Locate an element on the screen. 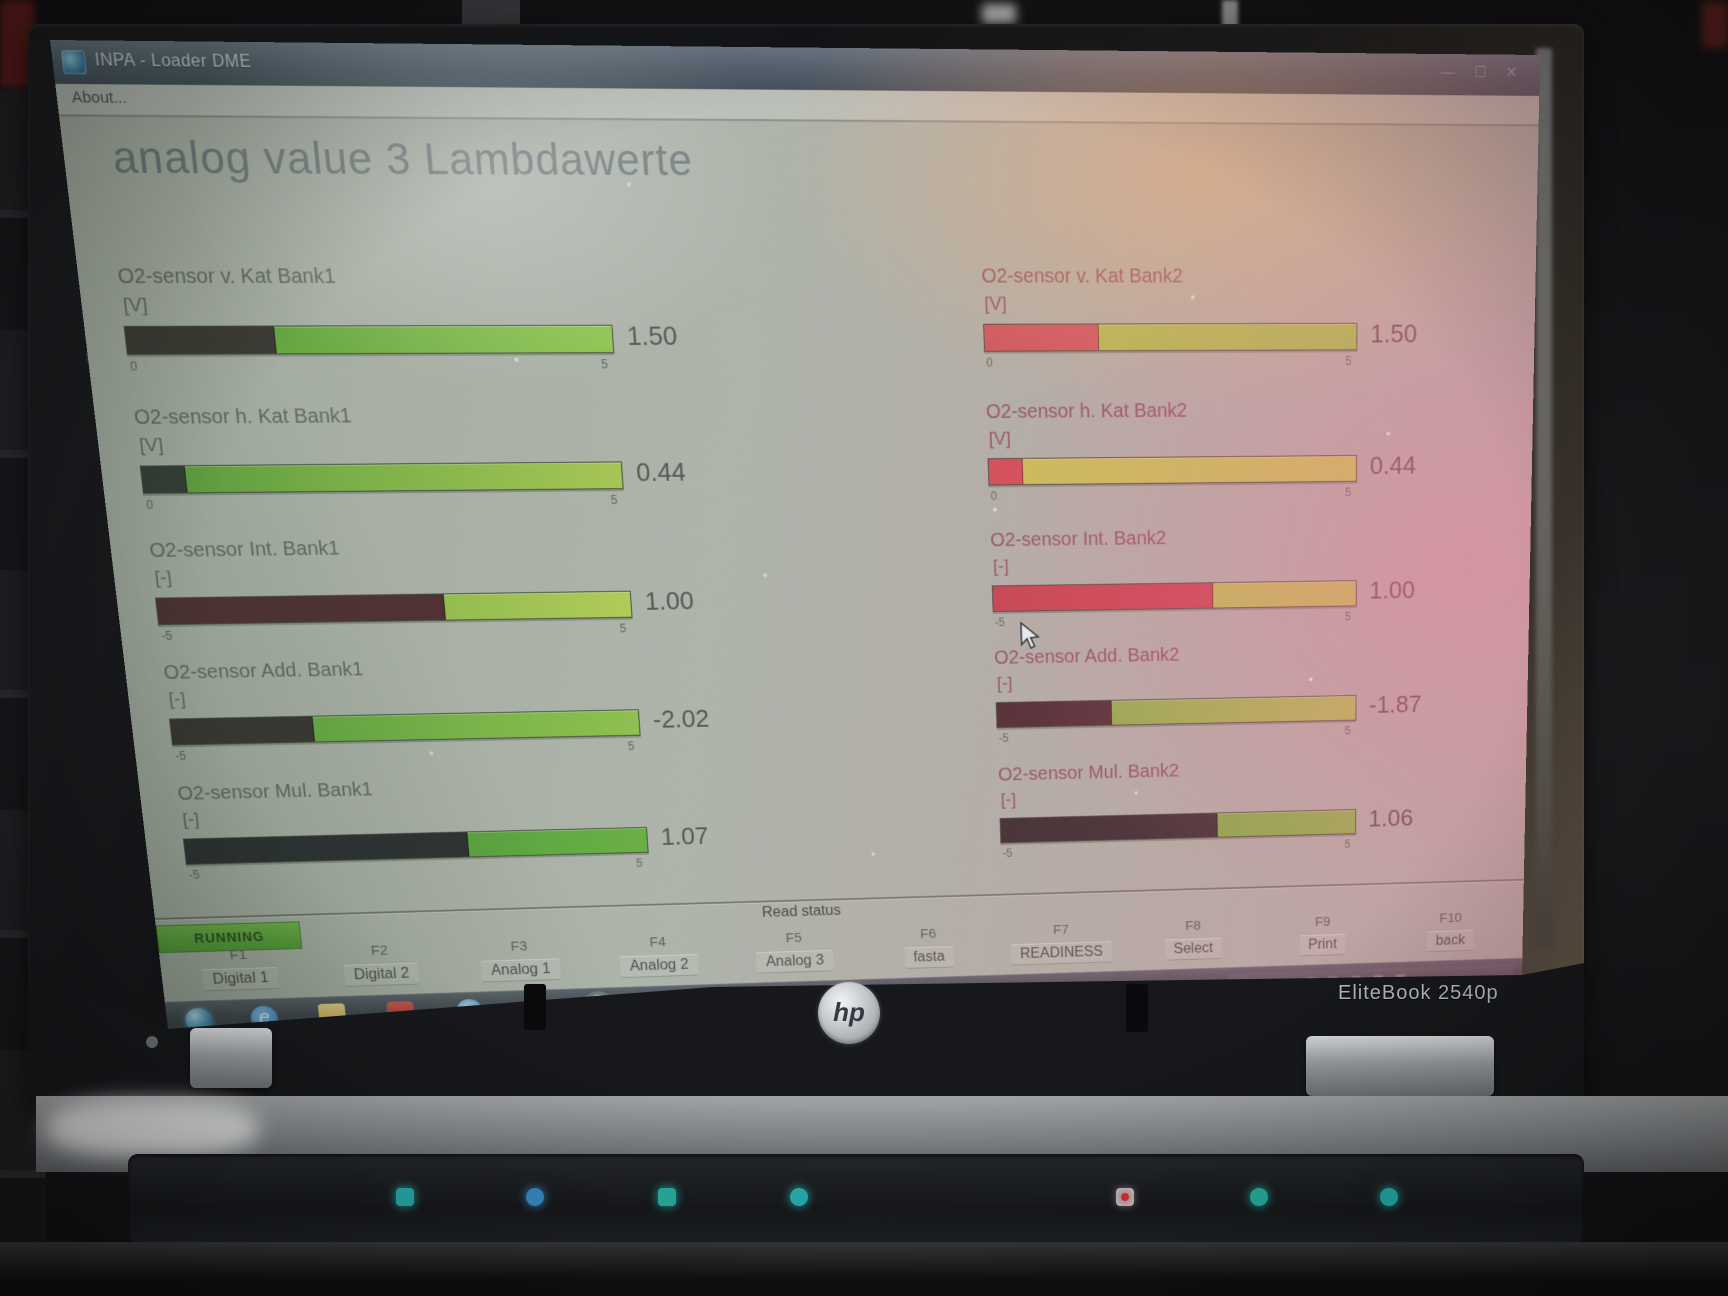 This screenshot has width=1728, height=1296. gauge-label: O2-sensor Mul. Bank1 is located at coordinates (275, 792).